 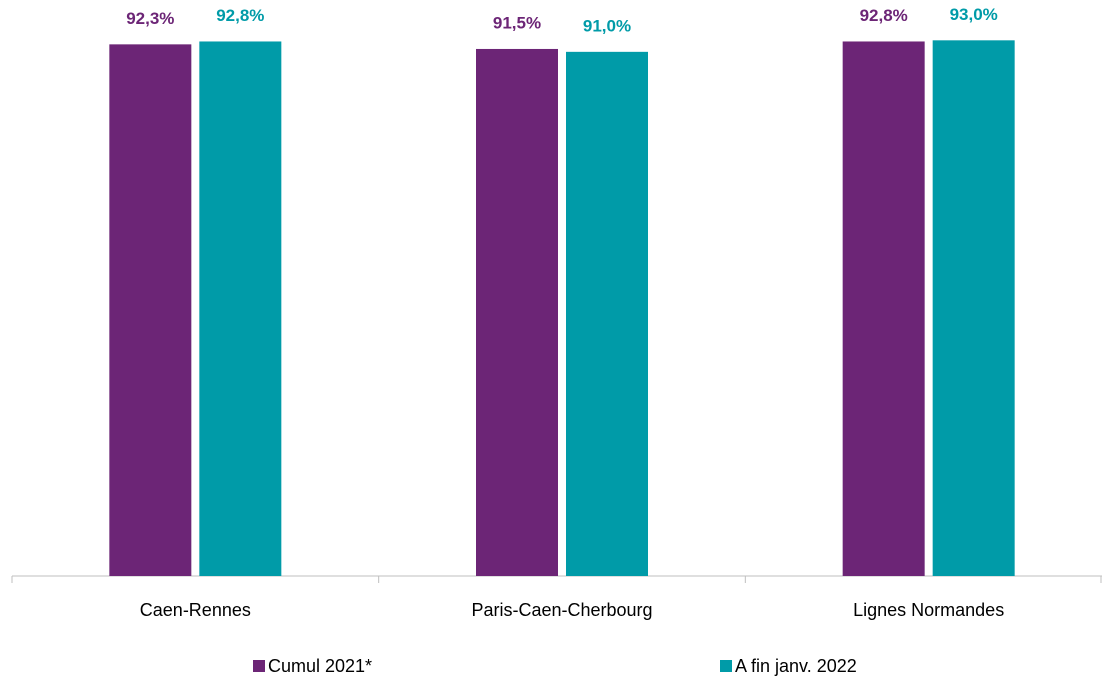 What do you see at coordinates (607, 25) in the screenshot?
I see `value-label: 91,0%` at bounding box center [607, 25].